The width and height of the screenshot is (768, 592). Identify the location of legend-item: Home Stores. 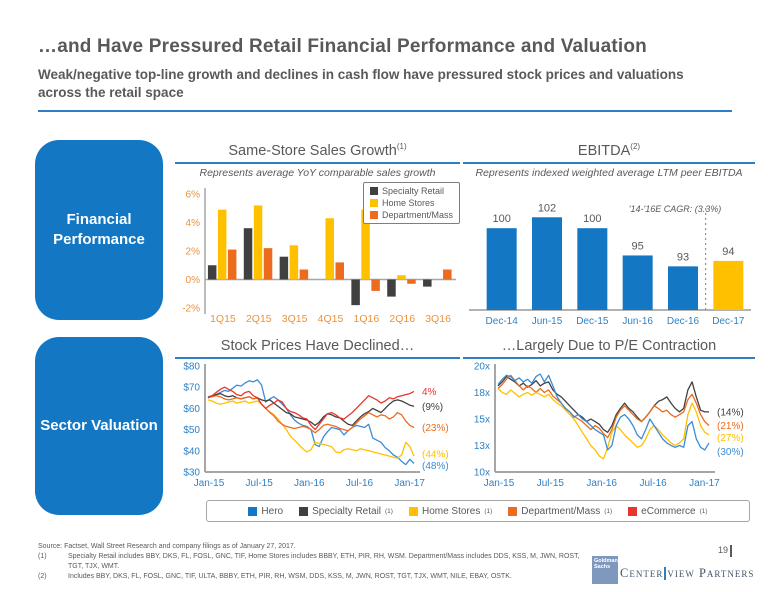
(411, 203).